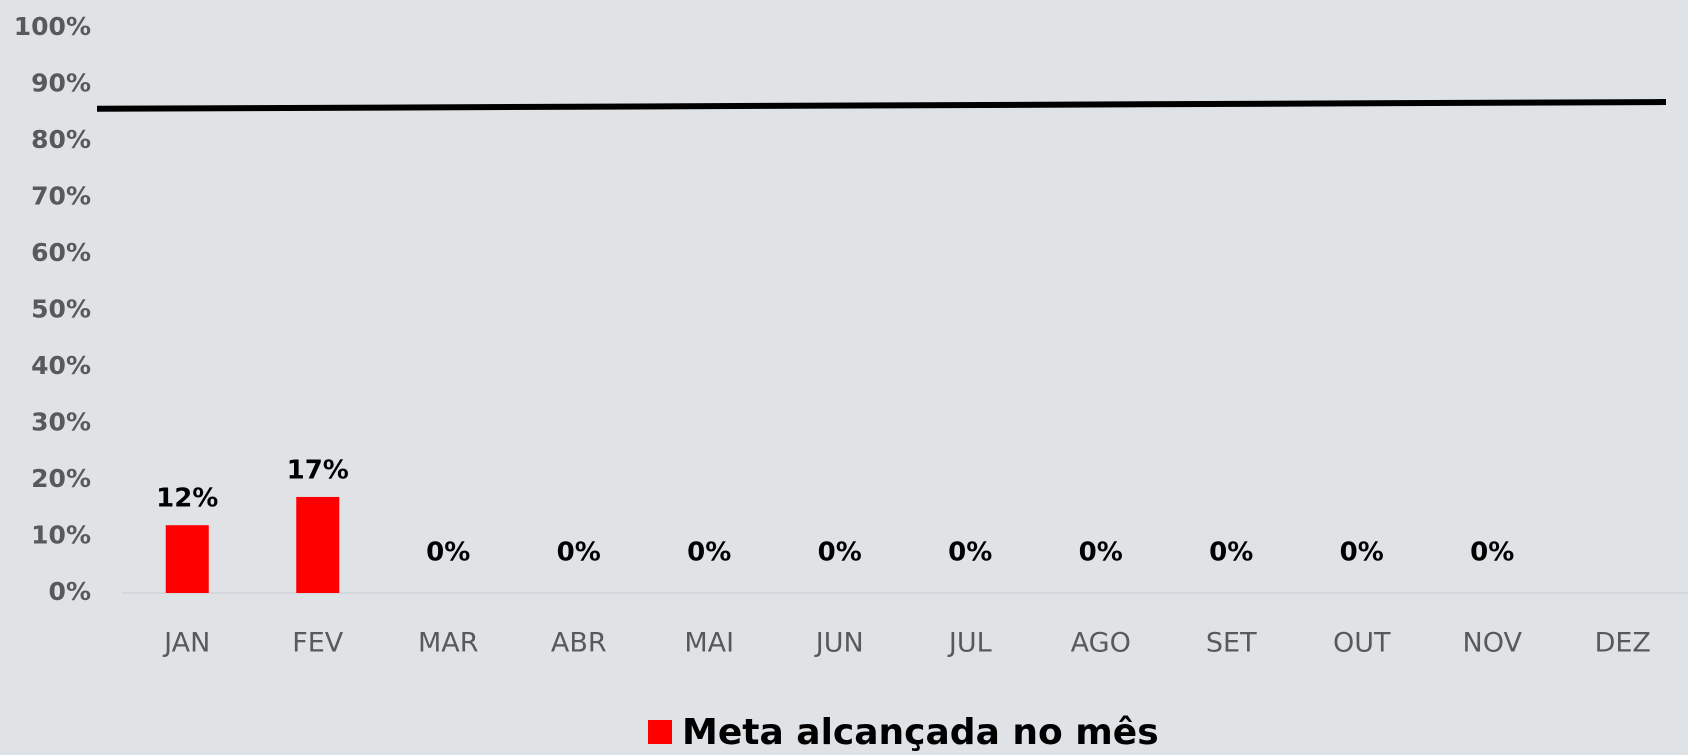 This screenshot has height=755, width=1688. I want to click on y-tick-label: 10%, so click(61, 535).